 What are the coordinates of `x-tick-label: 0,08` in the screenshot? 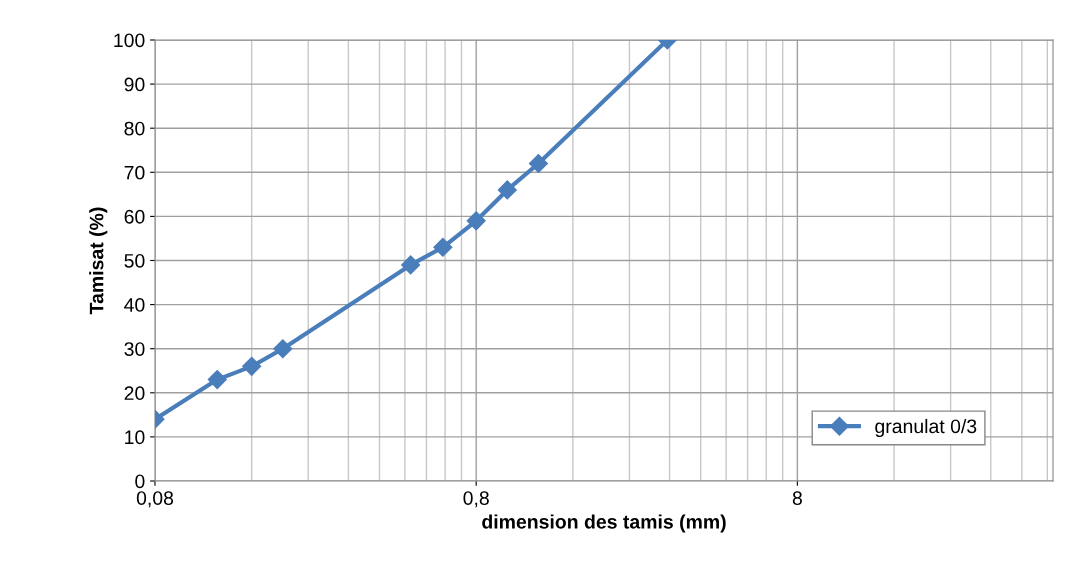 It's located at (155, 499).